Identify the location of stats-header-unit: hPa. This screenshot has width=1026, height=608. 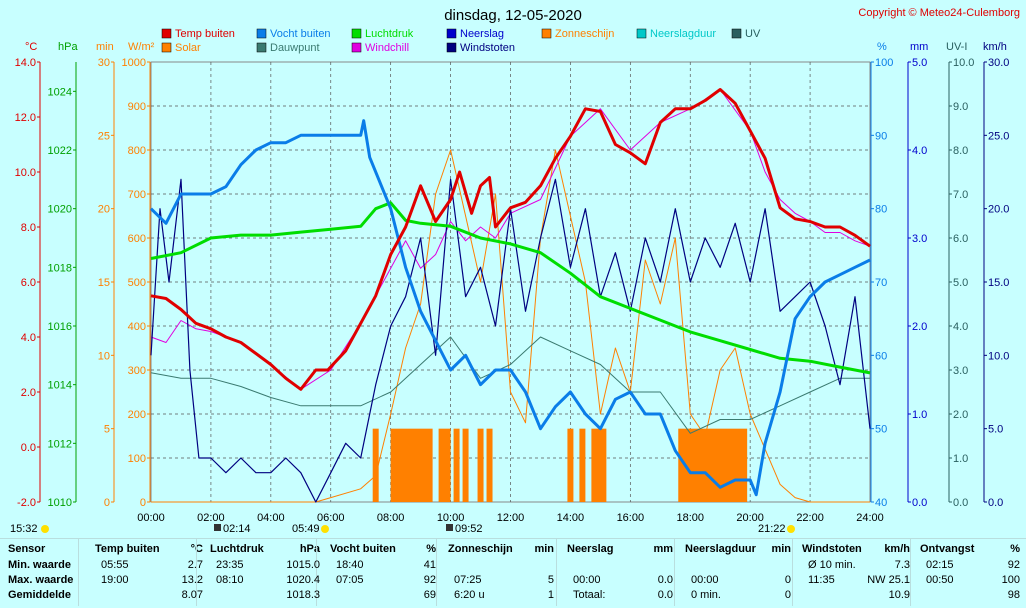
(309, 549).